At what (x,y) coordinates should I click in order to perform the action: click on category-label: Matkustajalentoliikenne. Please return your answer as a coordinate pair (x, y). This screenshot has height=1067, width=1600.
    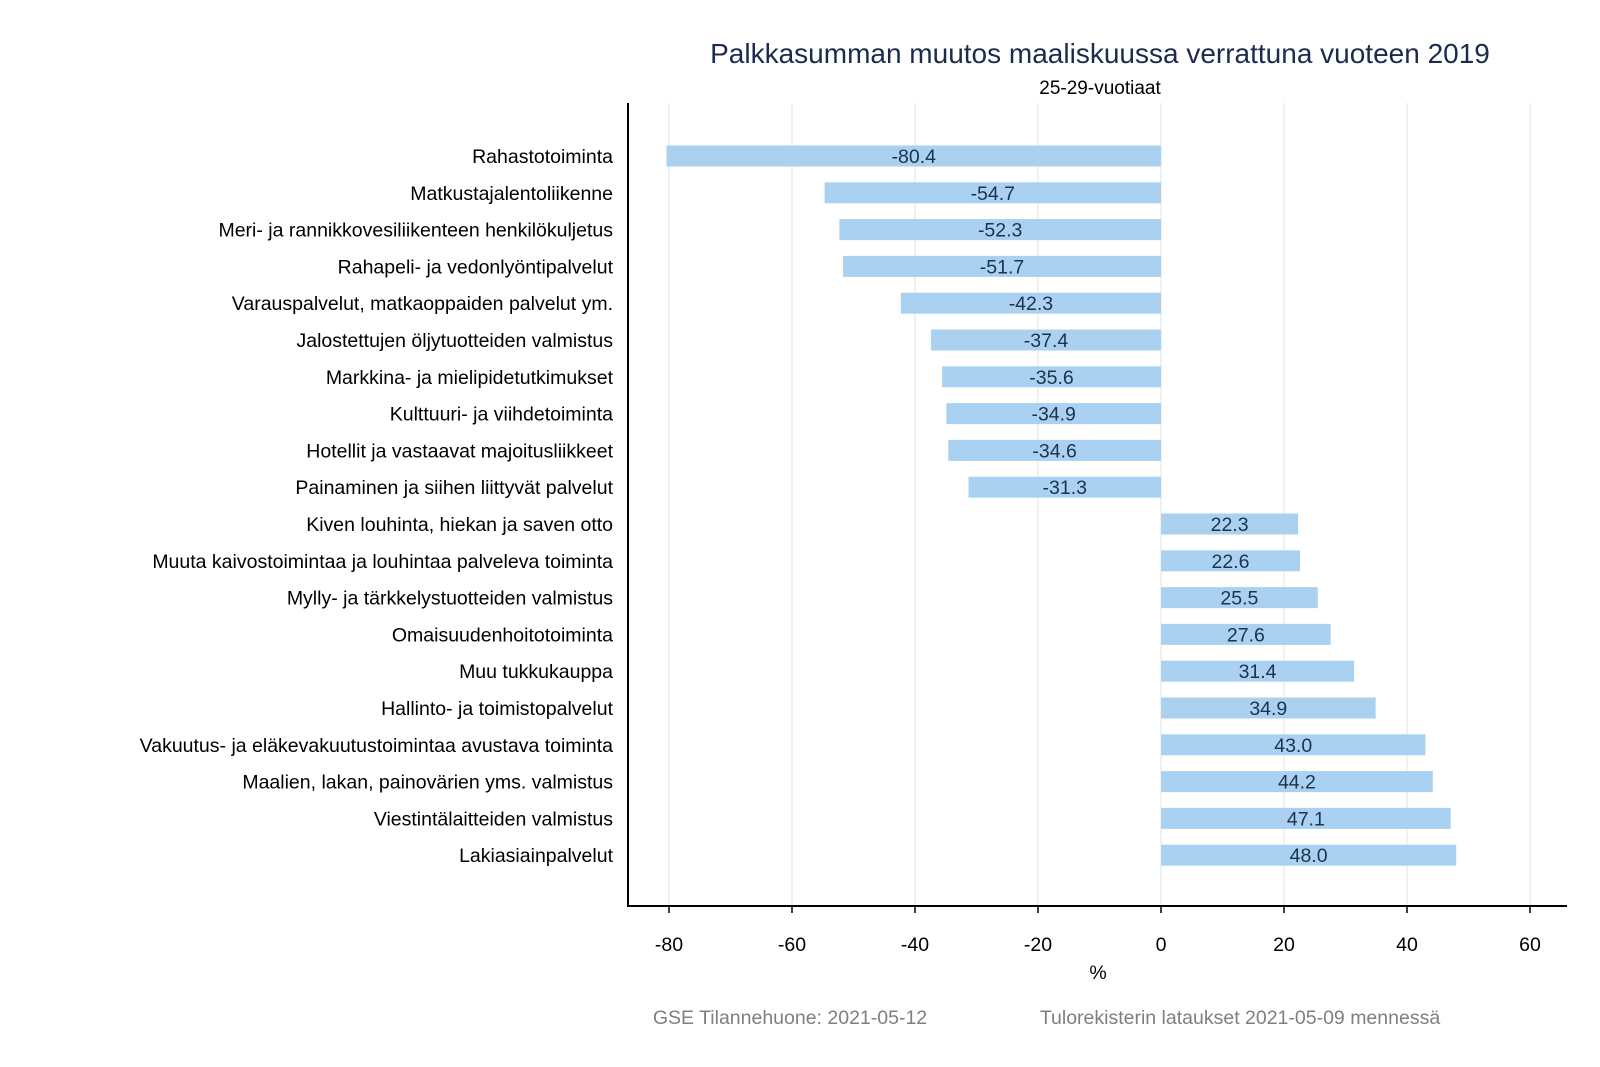
    Looking at the image, I should click on (511, 194).